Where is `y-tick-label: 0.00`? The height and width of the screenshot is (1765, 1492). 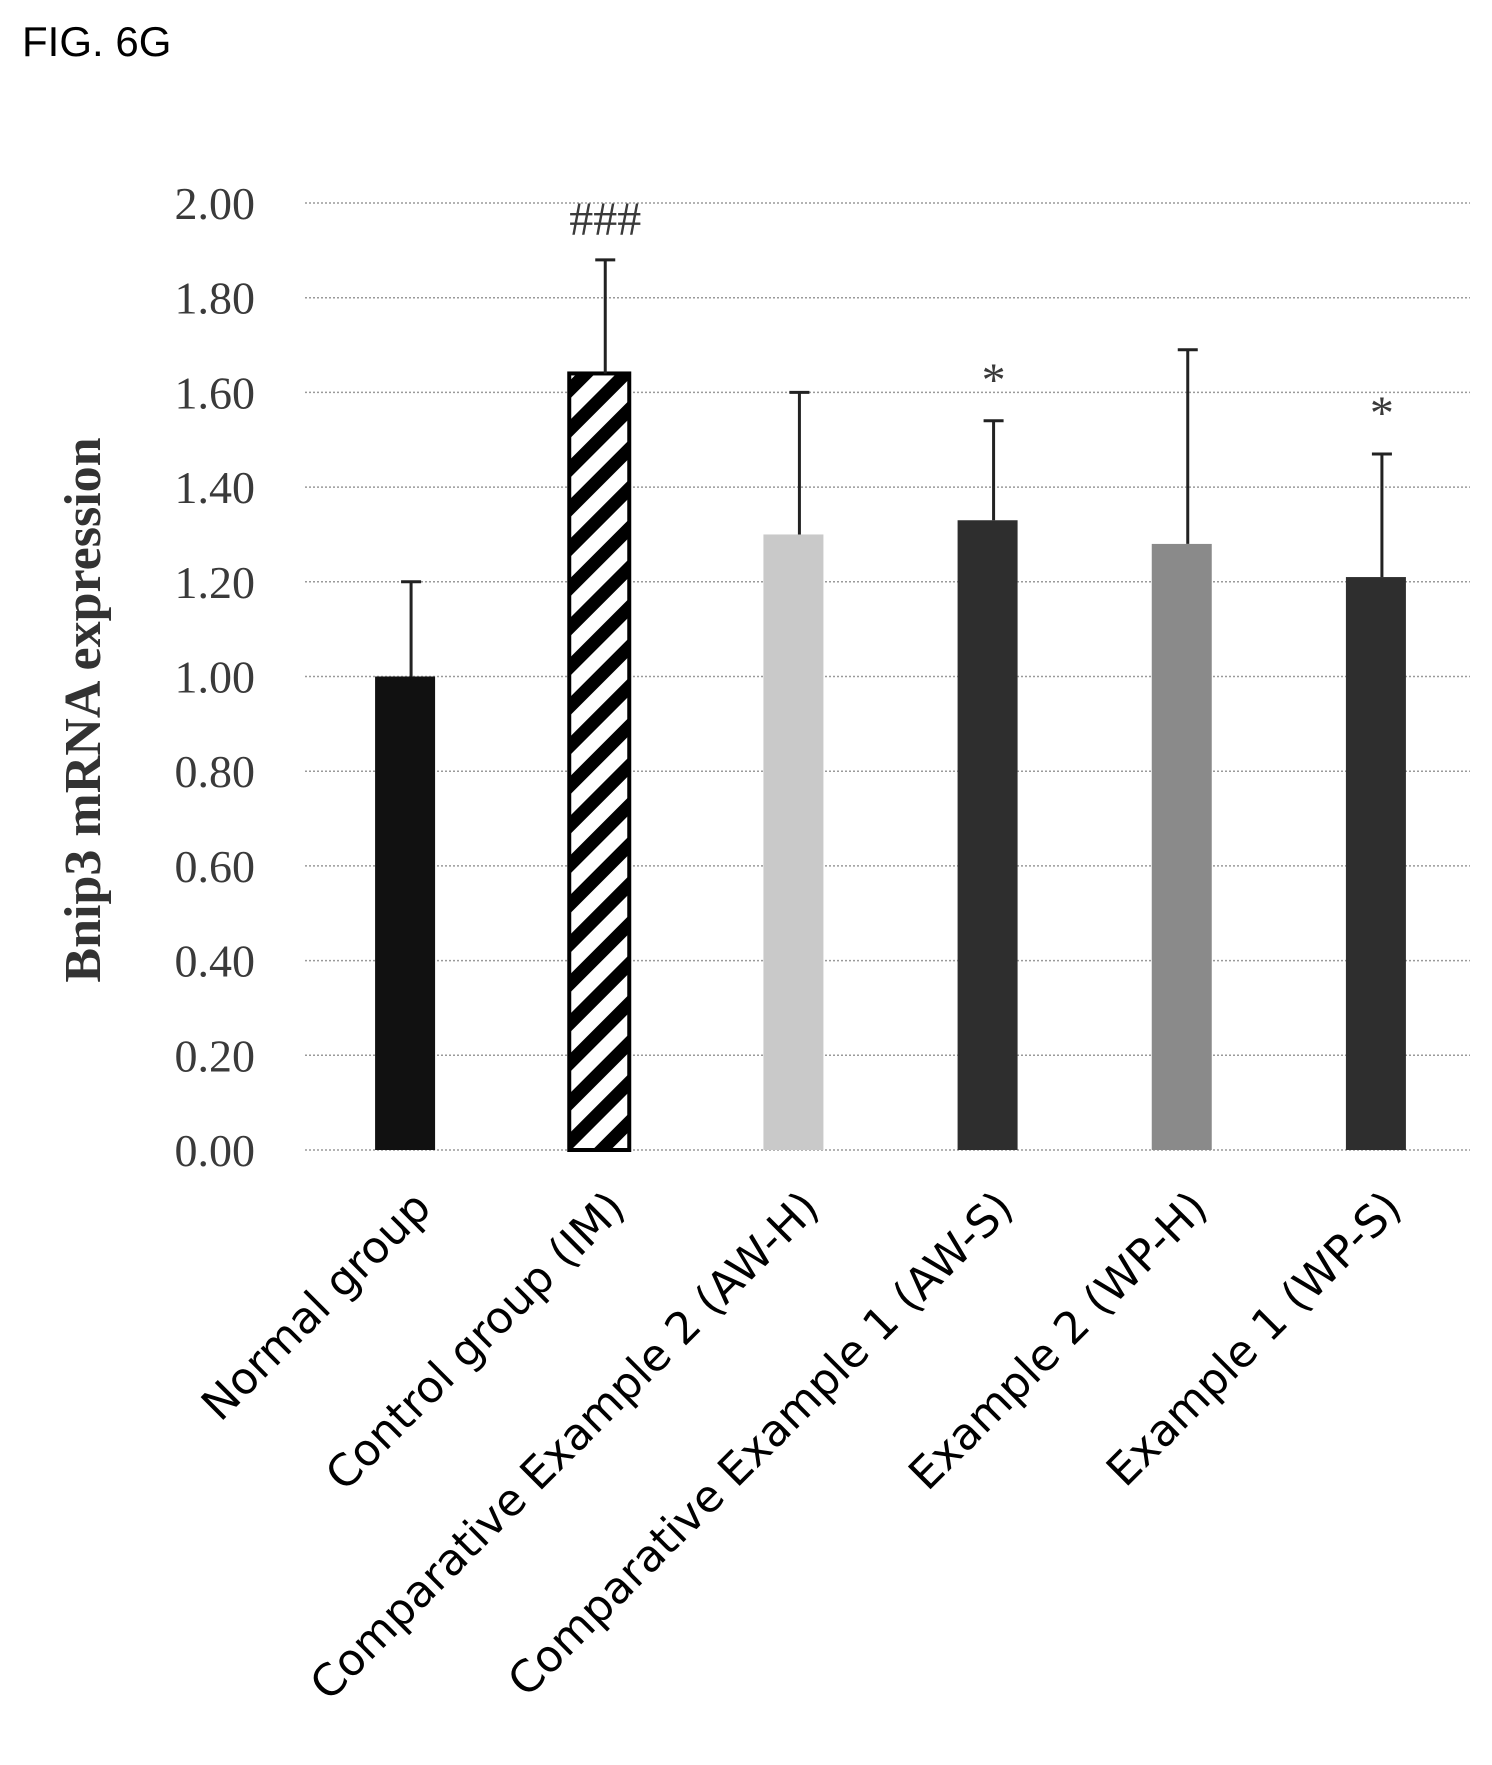
y-tick-label: 0.00 is located at coordinates (215, 1150).